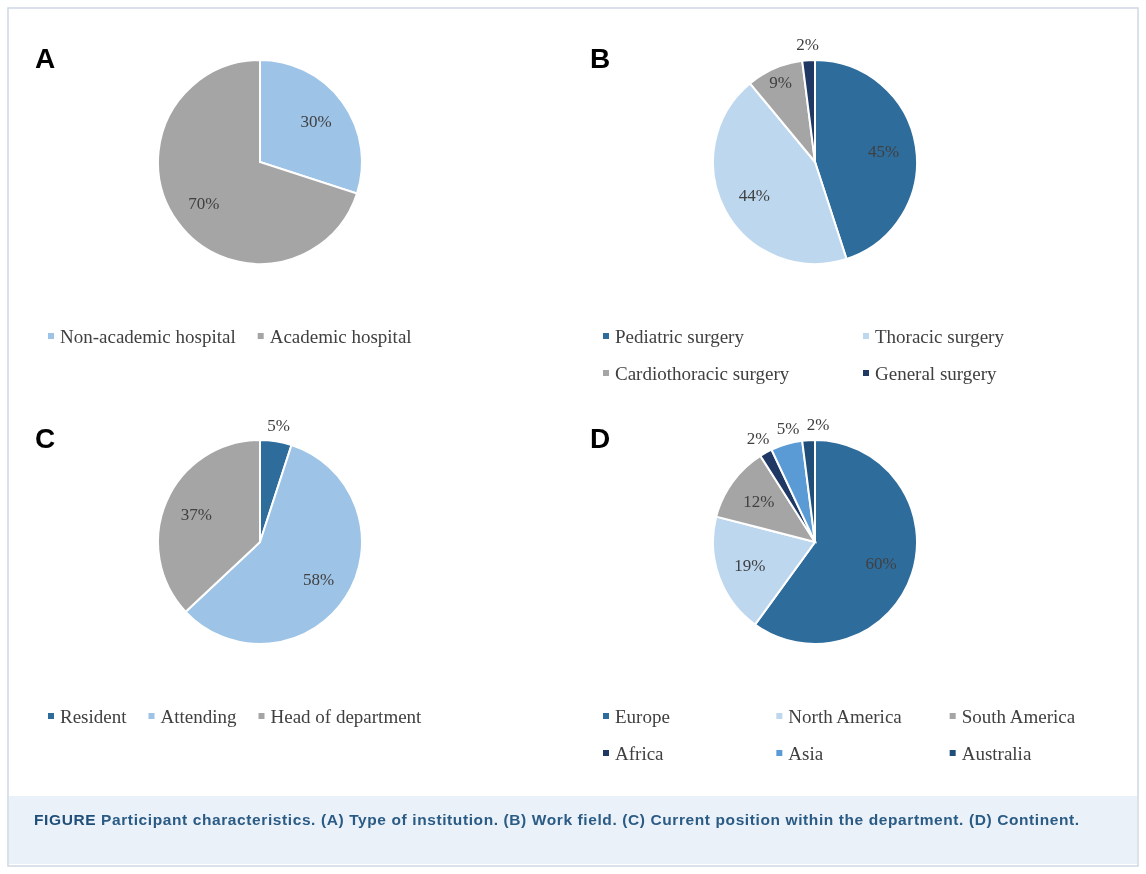 The image size is (1146, 874). I want to click on legend-label: Australia, so click(996, 753).